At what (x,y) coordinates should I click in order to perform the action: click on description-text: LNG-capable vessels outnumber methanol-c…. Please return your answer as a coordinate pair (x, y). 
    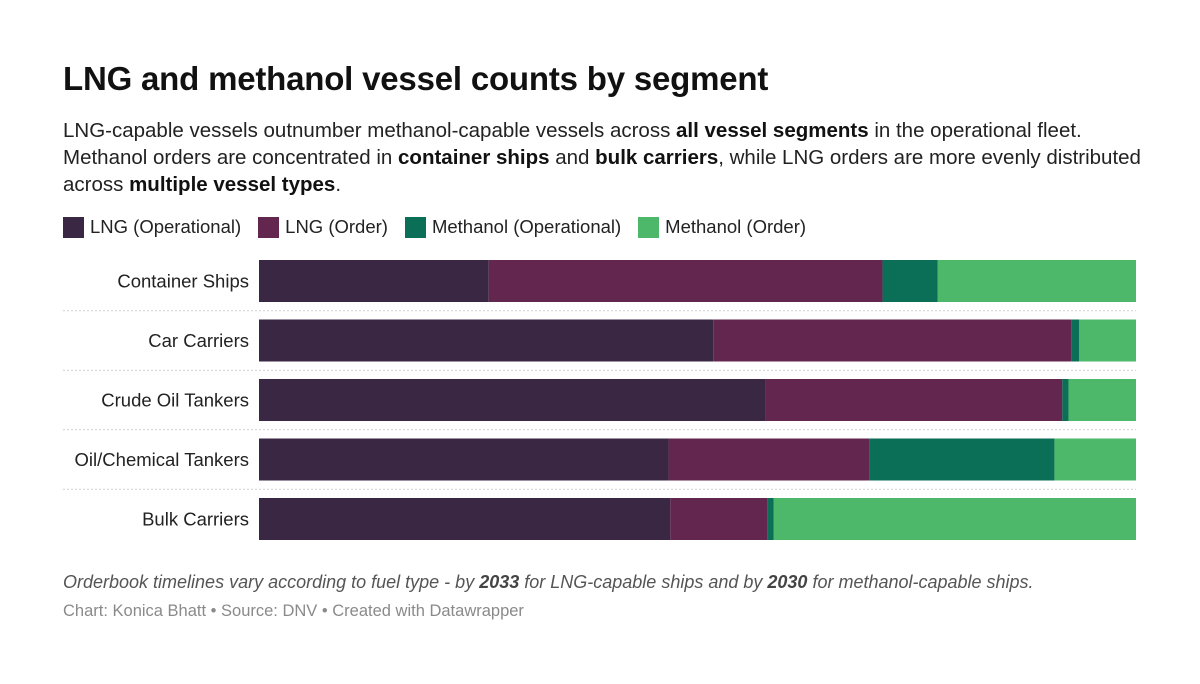
    Looking at the image, I should click on (370, 130).